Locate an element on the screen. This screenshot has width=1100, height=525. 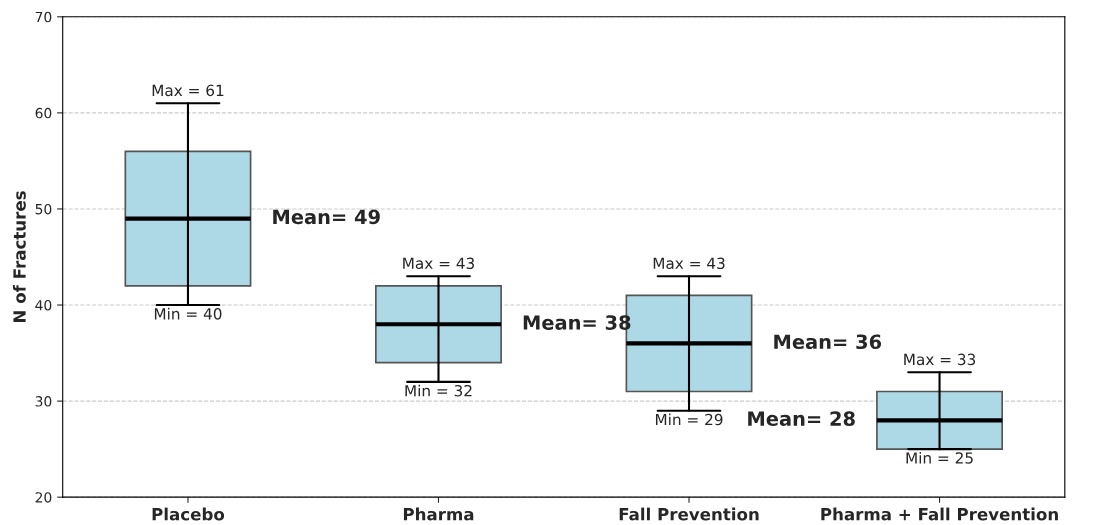
y-axis-title: N of Fractures is located at coordinates (19, 257).